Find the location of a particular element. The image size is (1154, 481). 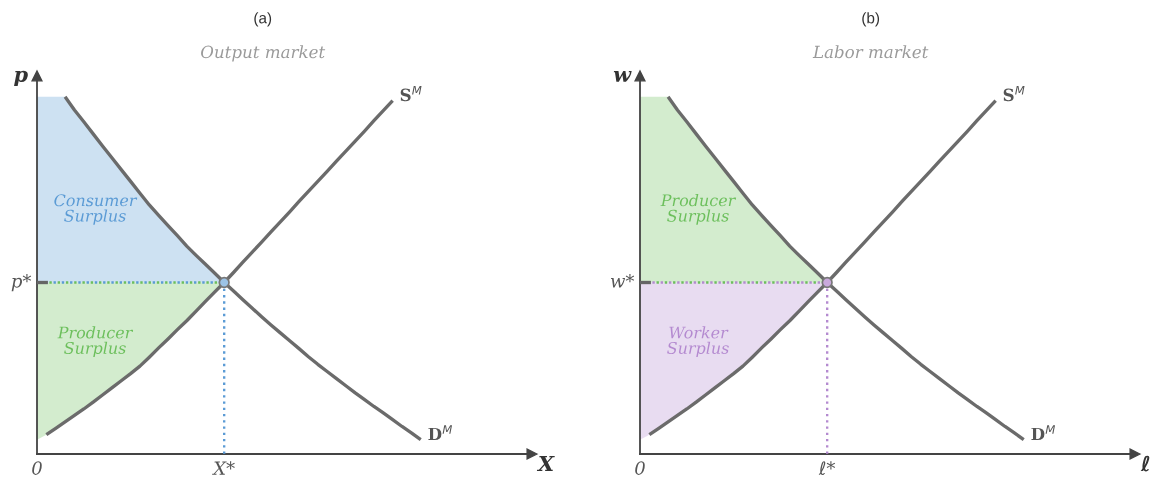

x-tick-label: X* is located at coordinates (223, 468).